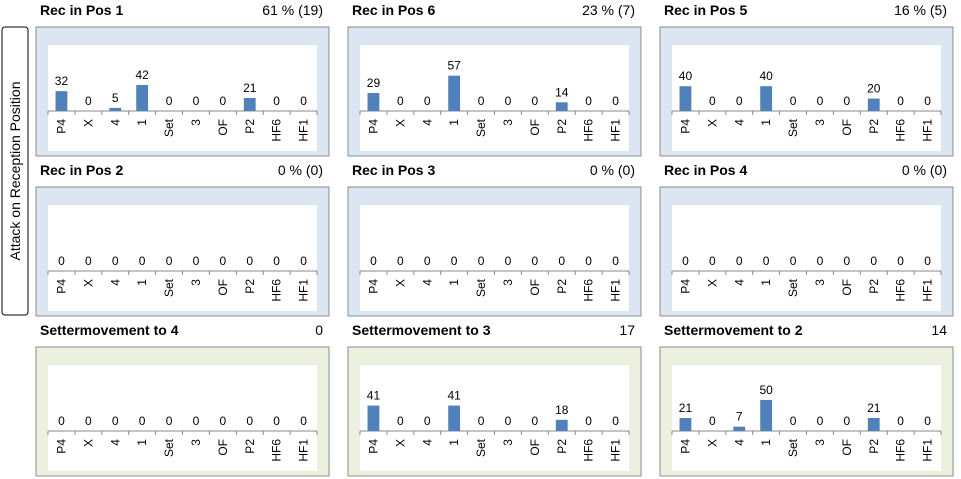  What do you see at coordinates (686, 76) in the screenshot?
I see `value-label: 40` at bounding box center [686, 76].